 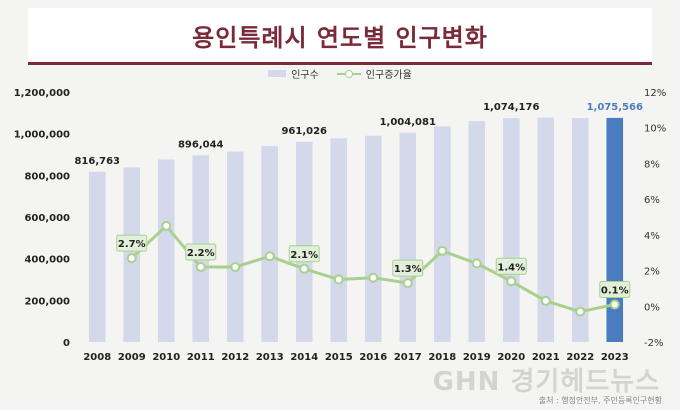 What do you see at coordinates (66, 343) in the screenshot?
I see `left-axis-tick-label: 0` at bounding box center [66, 343].